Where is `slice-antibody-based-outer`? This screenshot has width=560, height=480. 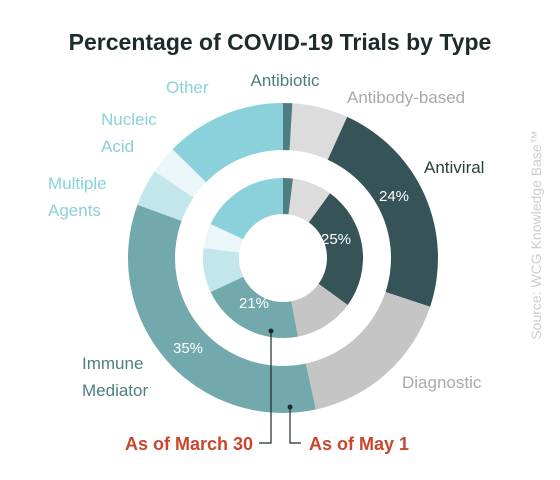
slice-antibody-based-outer is located at coordinates (318, 131).